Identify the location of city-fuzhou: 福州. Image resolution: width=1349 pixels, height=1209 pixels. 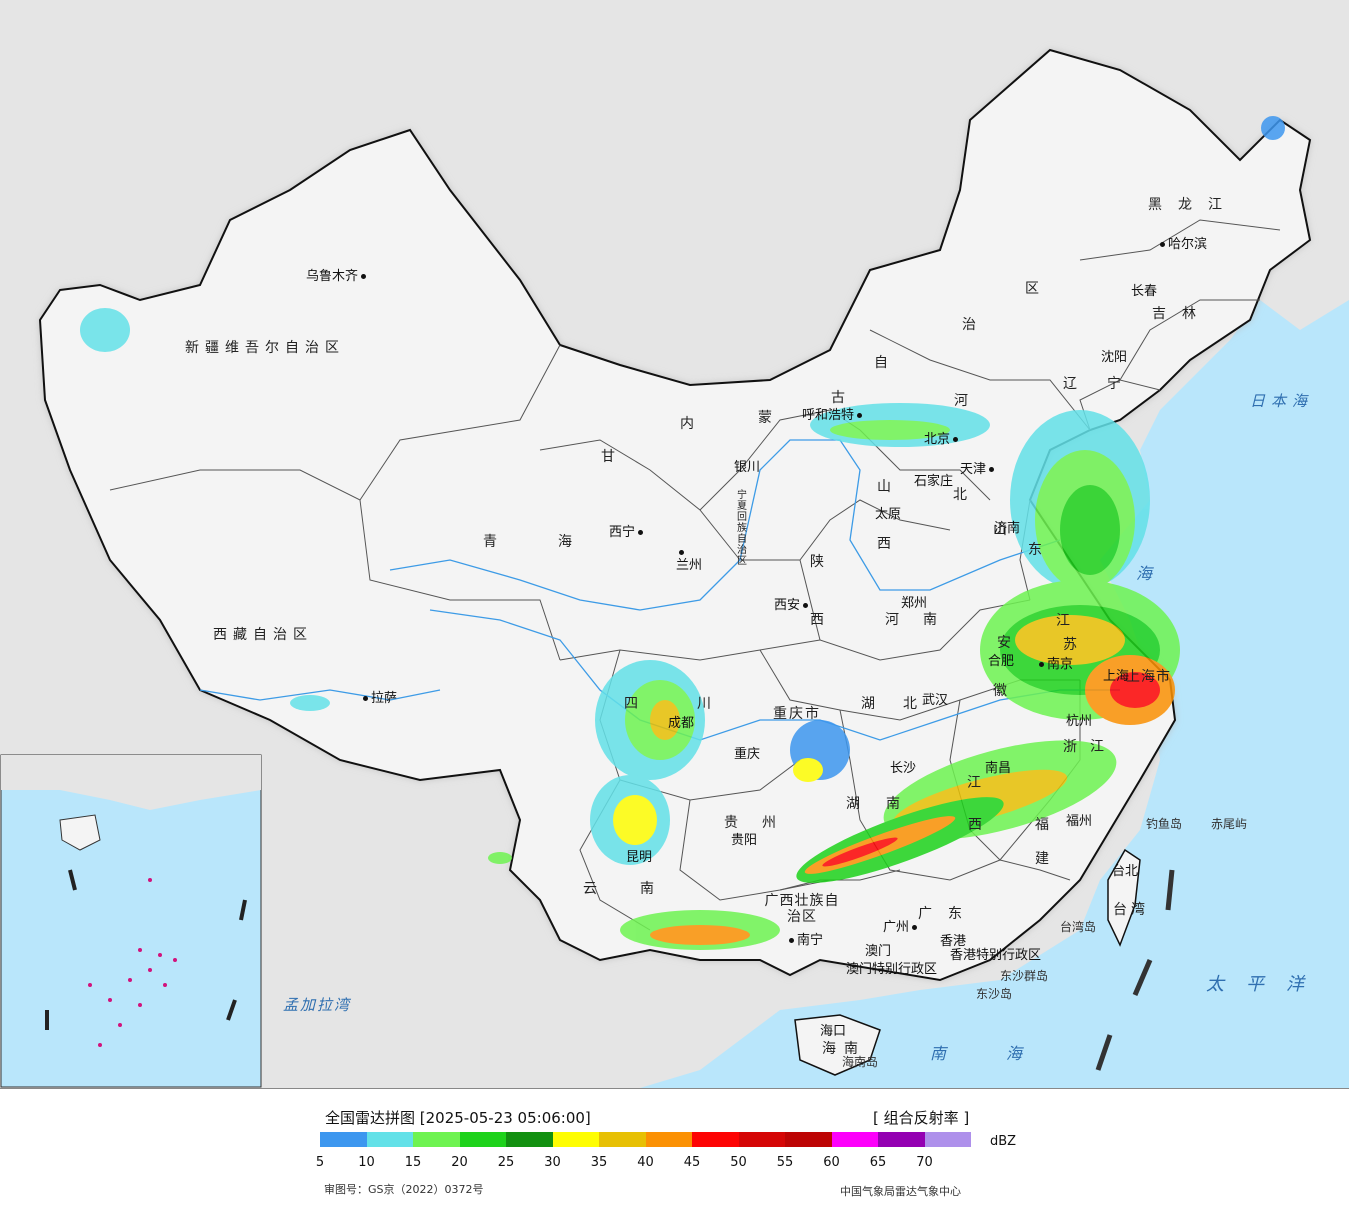
(1079, 821).